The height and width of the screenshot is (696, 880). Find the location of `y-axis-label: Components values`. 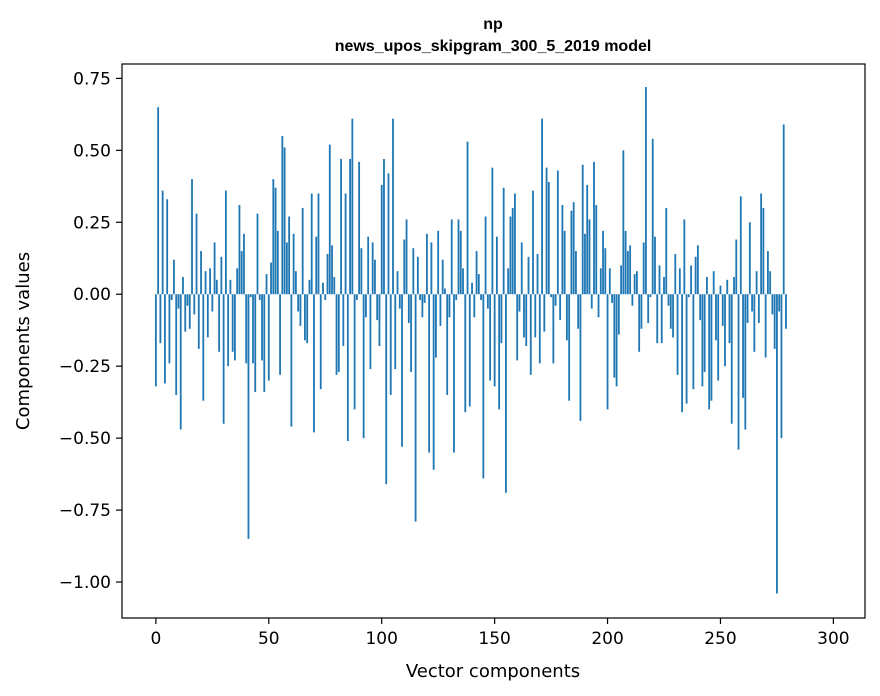

y-axis-label: Components values is located at coordinates (23, 341).